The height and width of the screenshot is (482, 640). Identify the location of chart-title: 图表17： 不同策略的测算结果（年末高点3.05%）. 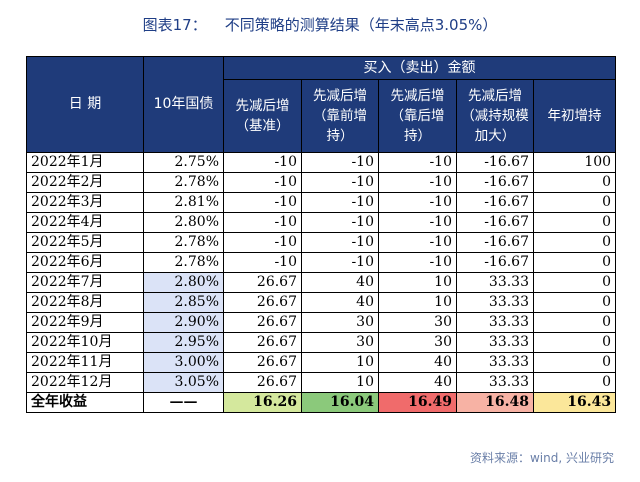
(320, 24).